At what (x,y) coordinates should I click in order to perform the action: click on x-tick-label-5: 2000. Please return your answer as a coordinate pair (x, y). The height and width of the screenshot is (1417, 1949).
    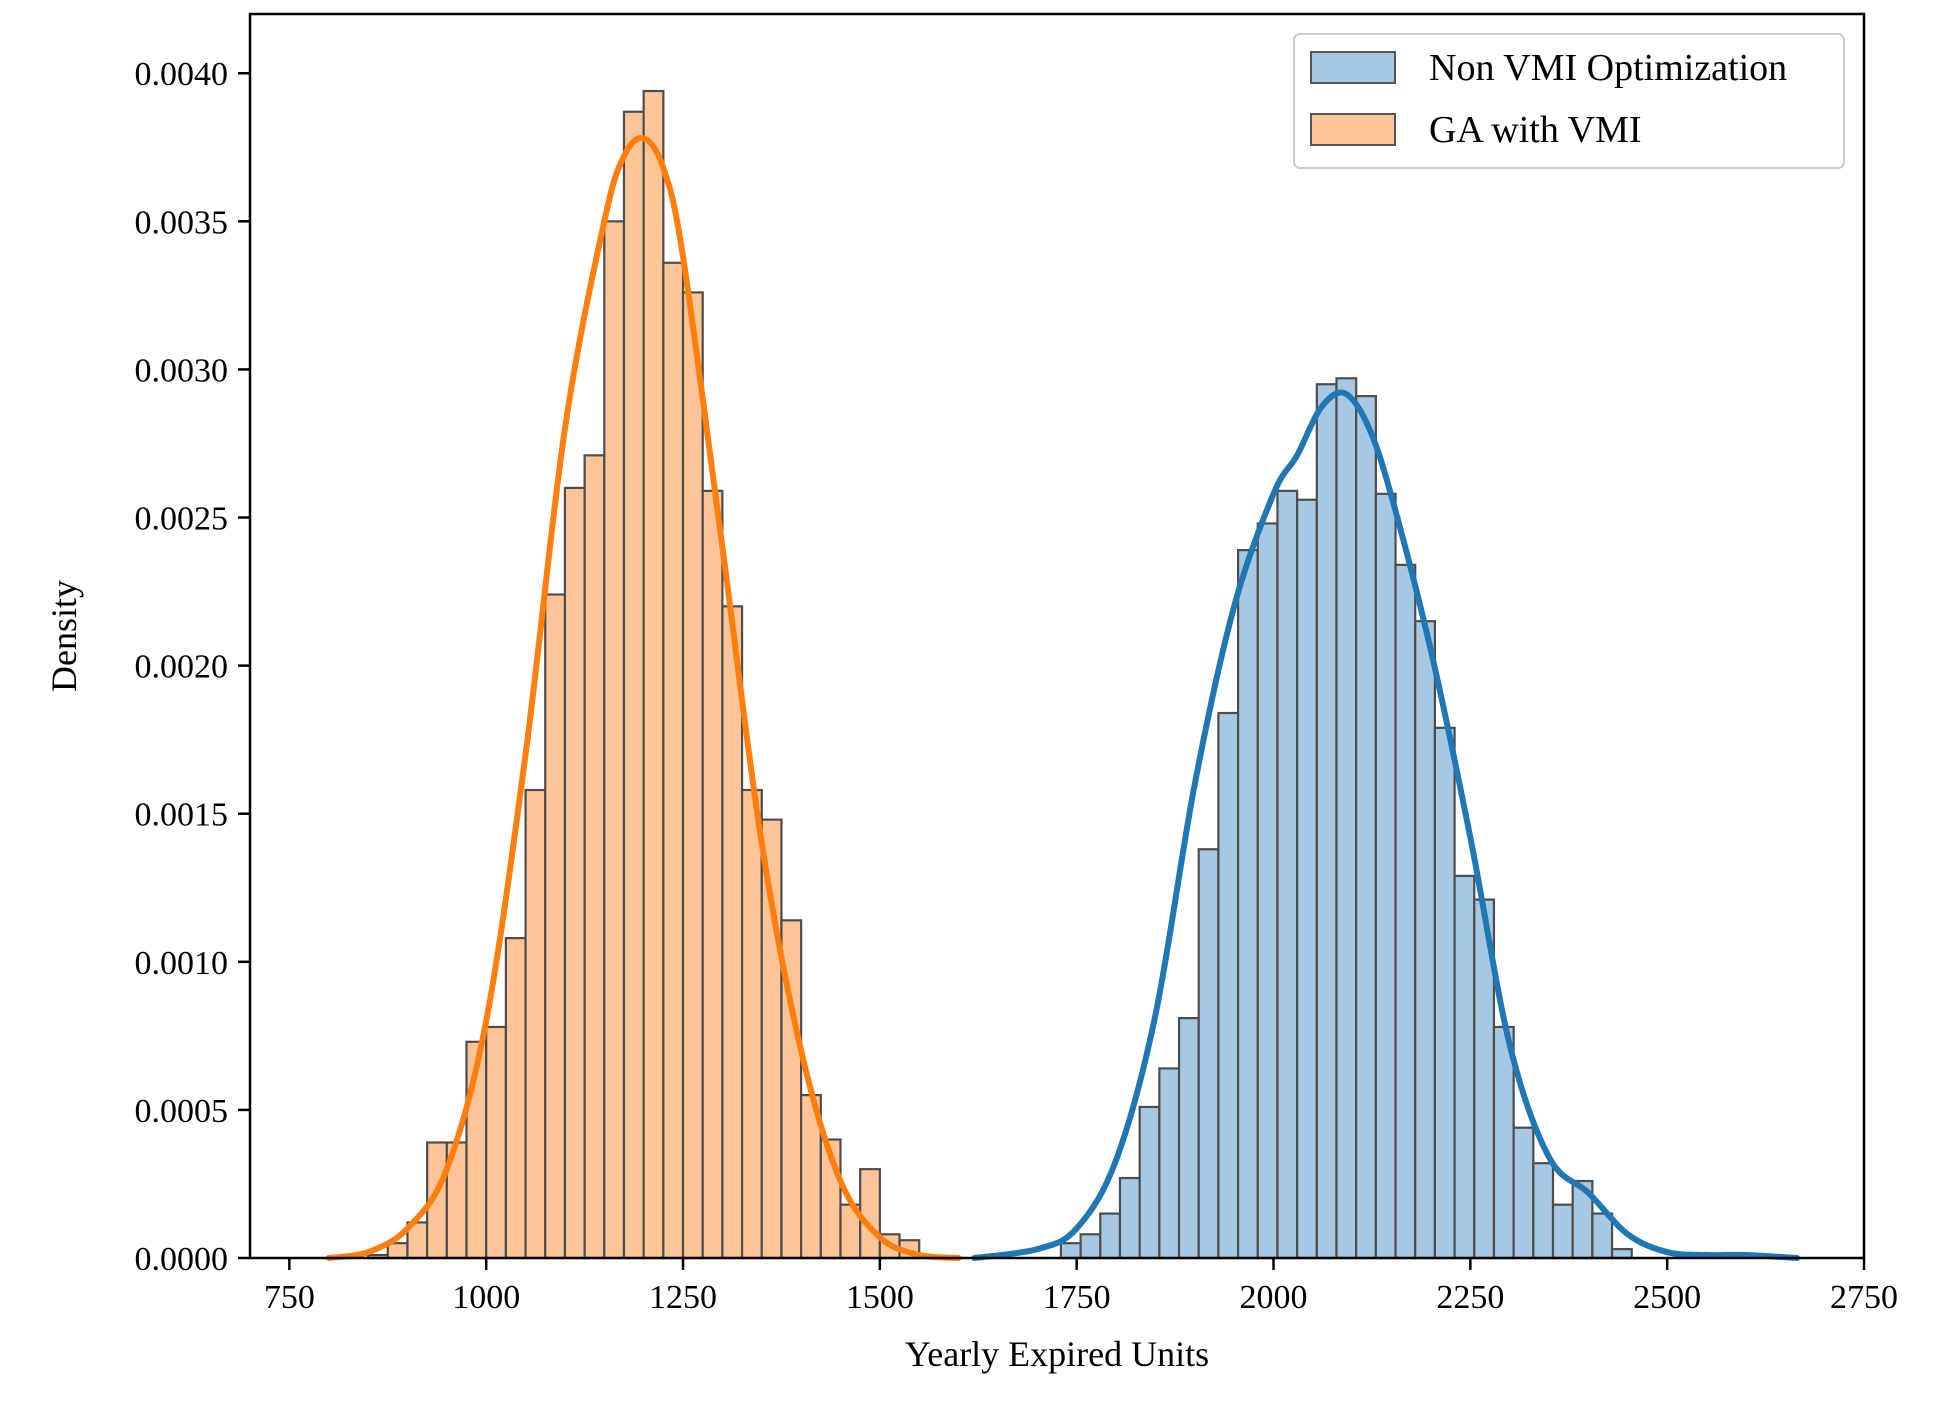
    Looking at the image, I should click on (1274, 1297).